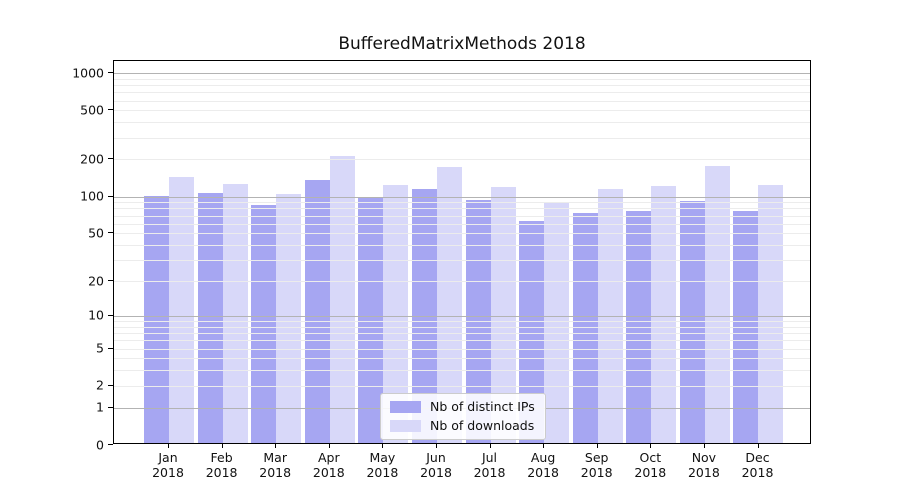 The image size is (900, 500). Describe the element at coordinates (463, 416) in the screenshot. I see `legend: Nb of distinct IPs Nb of downloads` at that location.